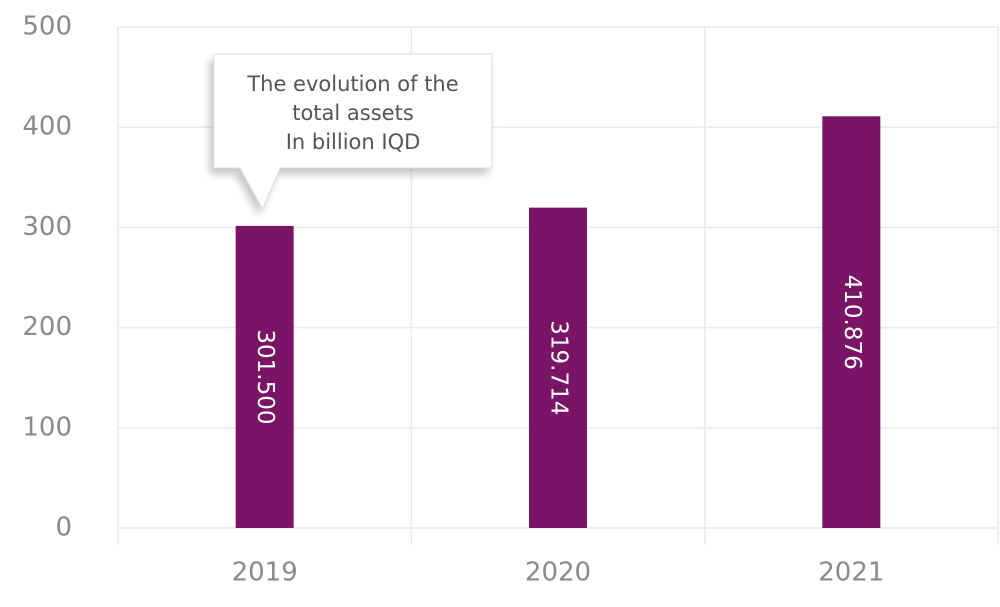 This screenshot has width=1000, height=607. Describe the element at coordinates (63, 528) in the screenshot. I see `y-tick-label: 0` at that location.